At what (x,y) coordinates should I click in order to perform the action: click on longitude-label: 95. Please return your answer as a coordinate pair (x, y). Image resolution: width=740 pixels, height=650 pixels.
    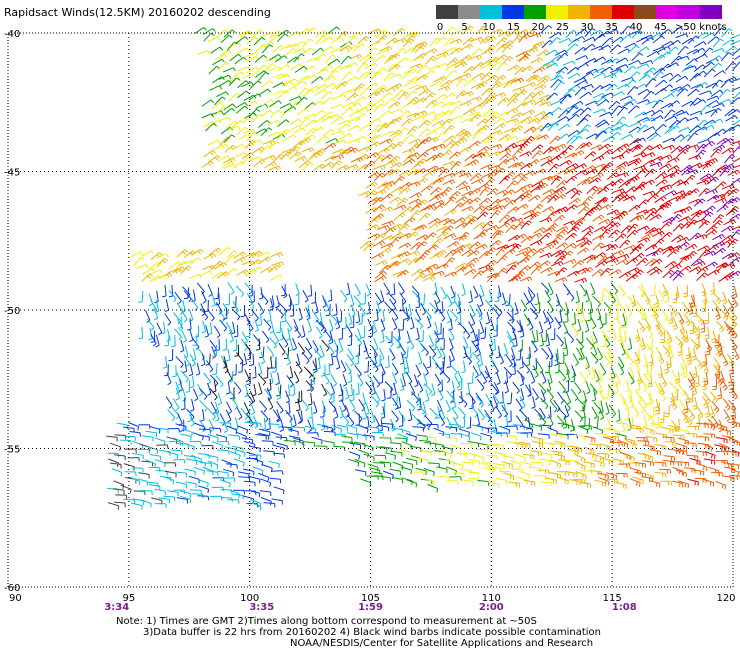
    Looking at the image, I should click on (128, 598).